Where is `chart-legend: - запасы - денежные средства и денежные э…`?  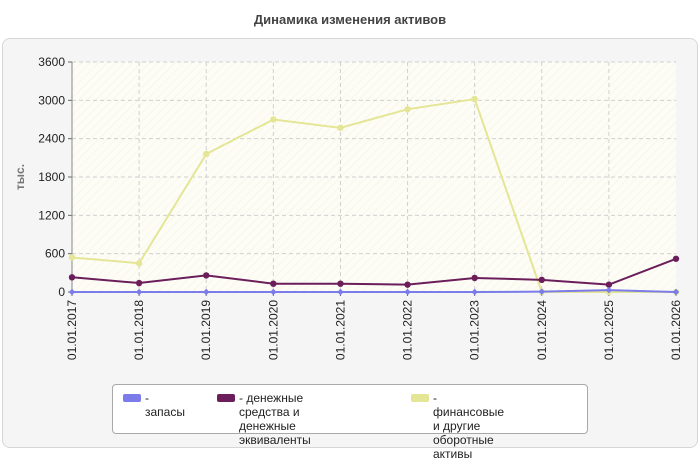 chart-legend: - запасы - денежные средства и денежные э… is located at coordinates (350, 422).